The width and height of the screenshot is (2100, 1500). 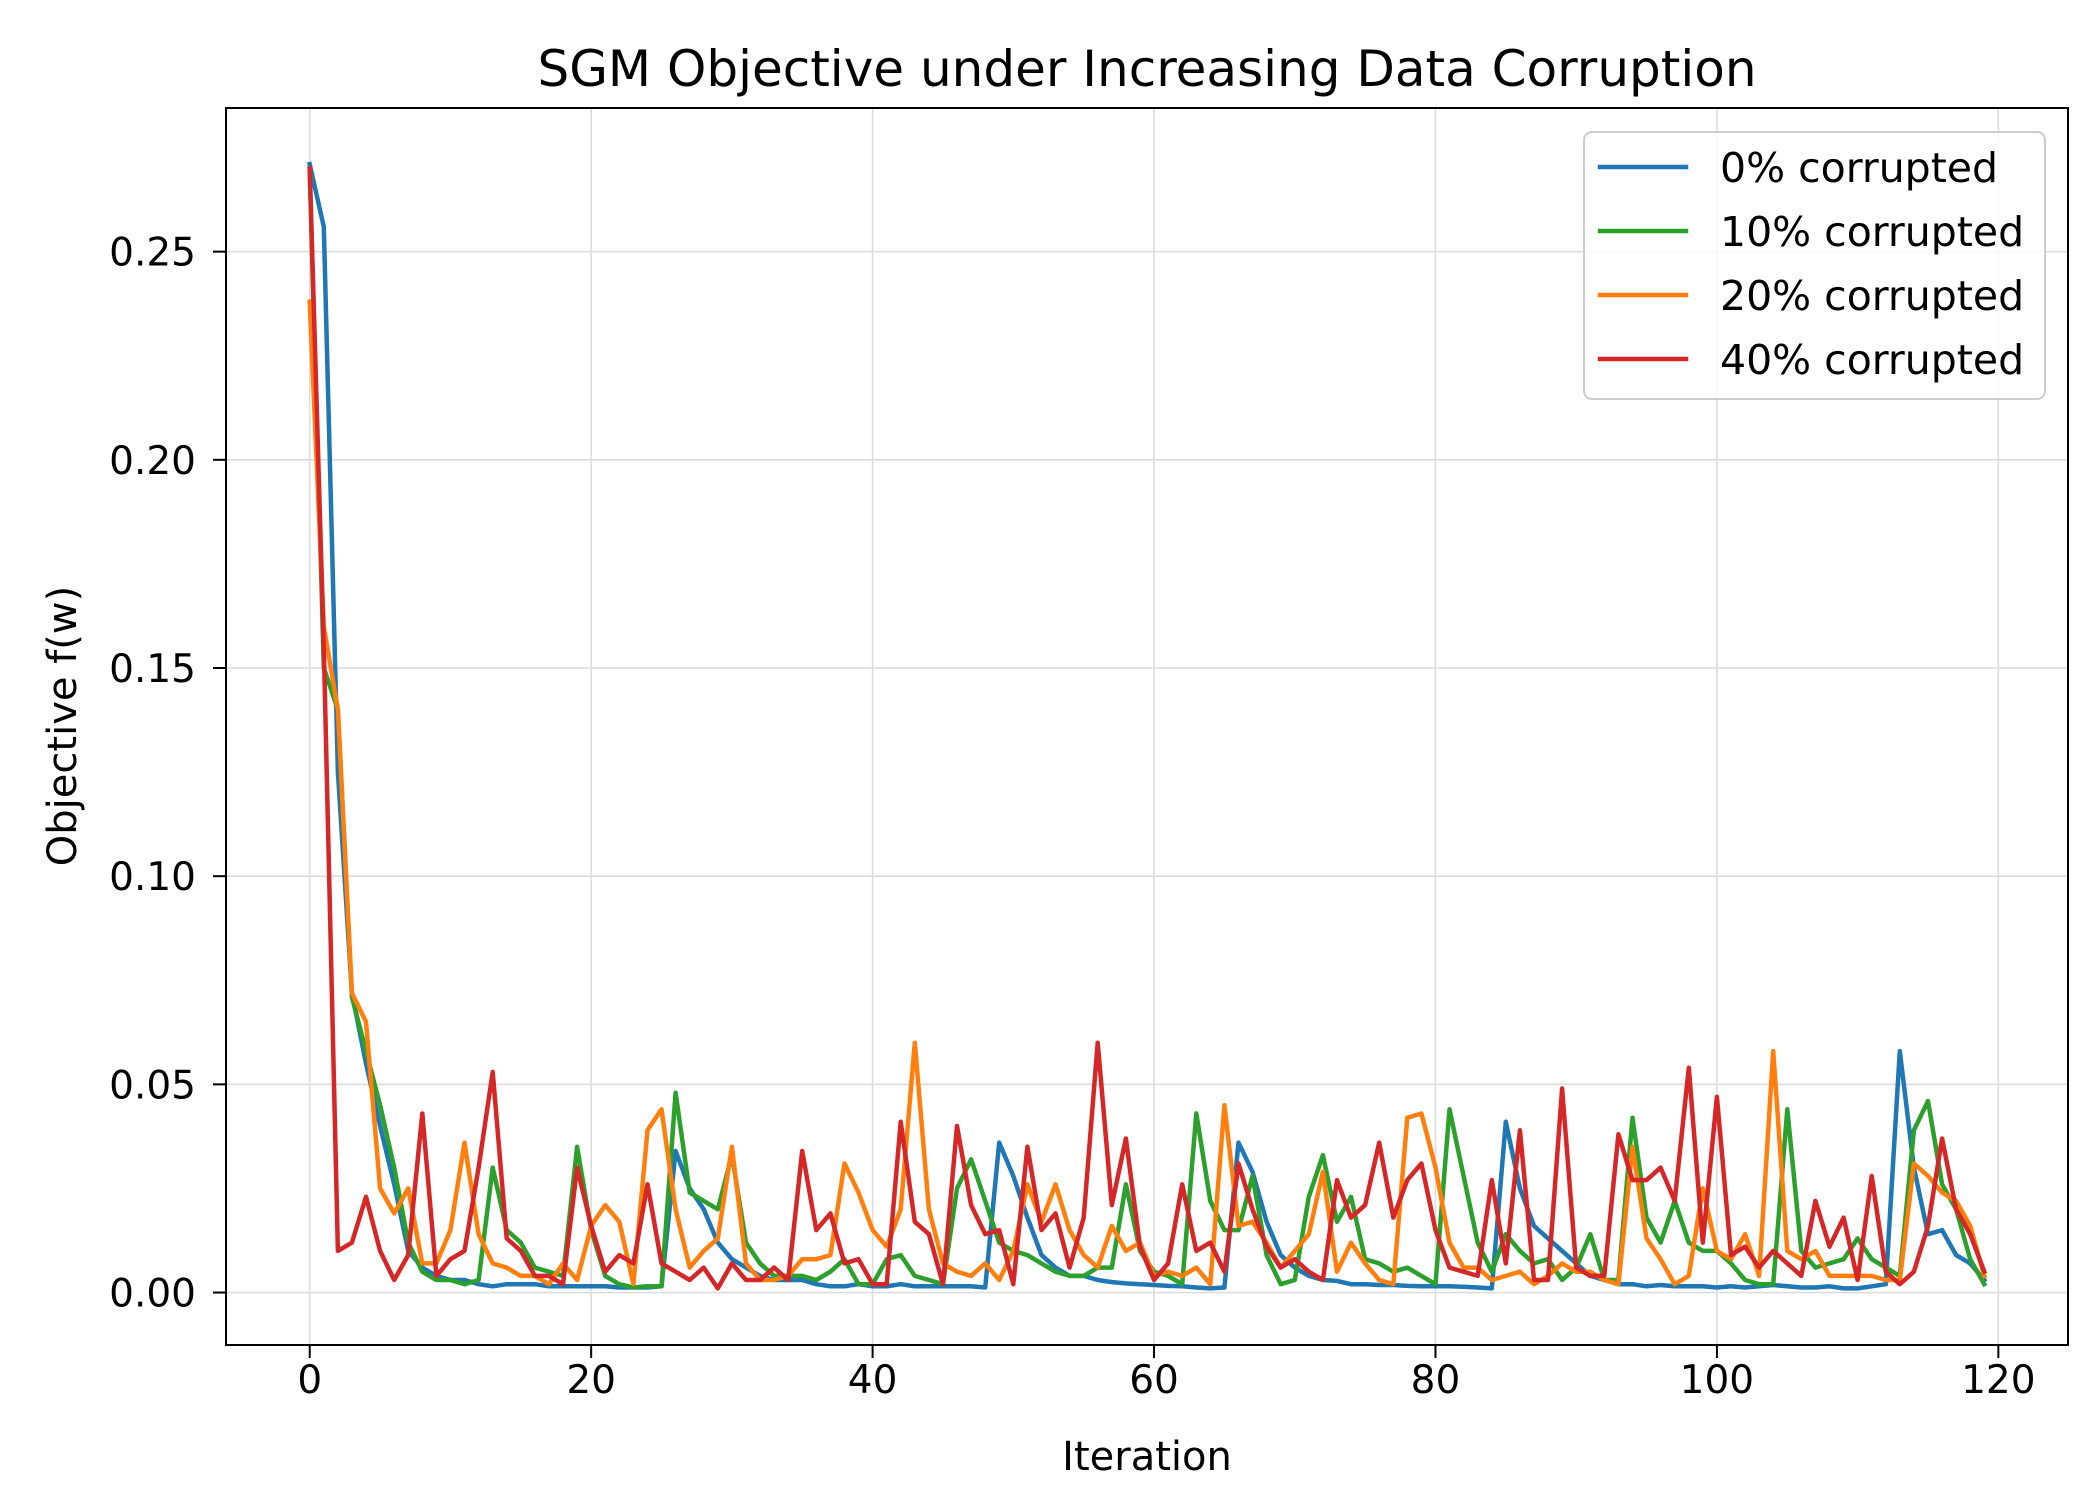 What do you see at coordinates (1872, 360) in the screenshot?
I see `legend-label: 40% corrupted` at bounding box center [1872, 360].